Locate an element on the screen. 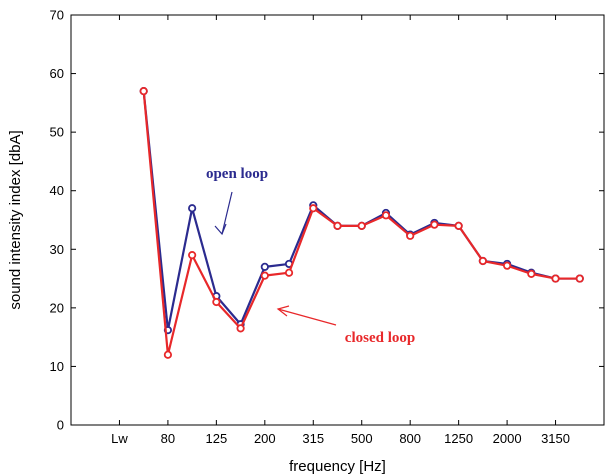 Image resolution: width=608 pixels, height=476 pixels. annotation-open-loop-arrow-shaft is located at coordinates (227, 213).